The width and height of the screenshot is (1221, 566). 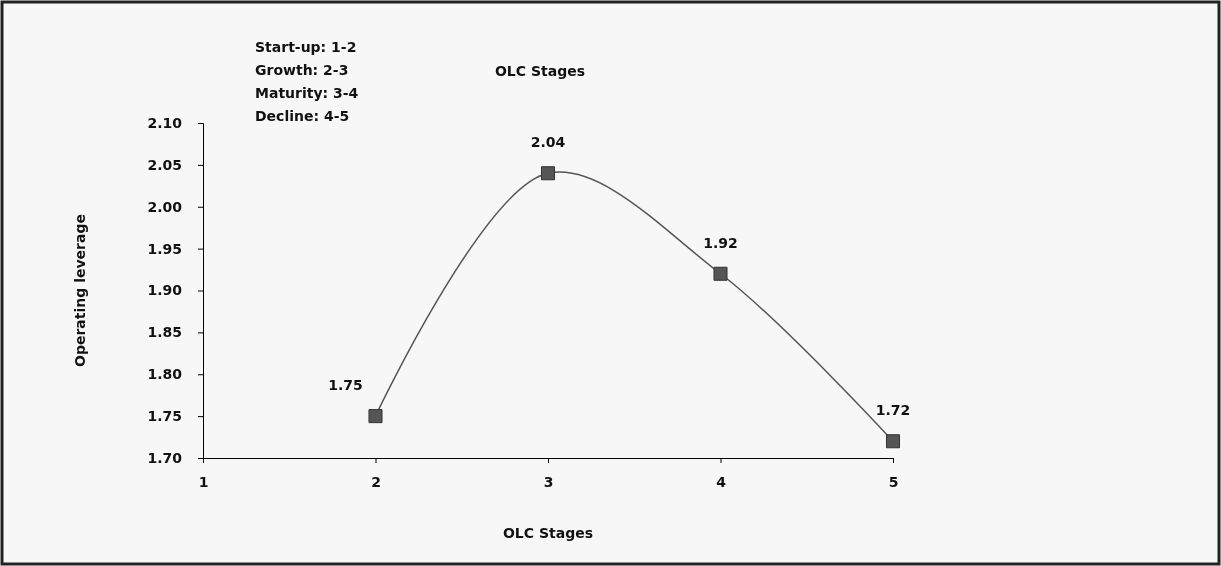 I want to click on y-tick-label: 2.05, so click(x=164, y=164).